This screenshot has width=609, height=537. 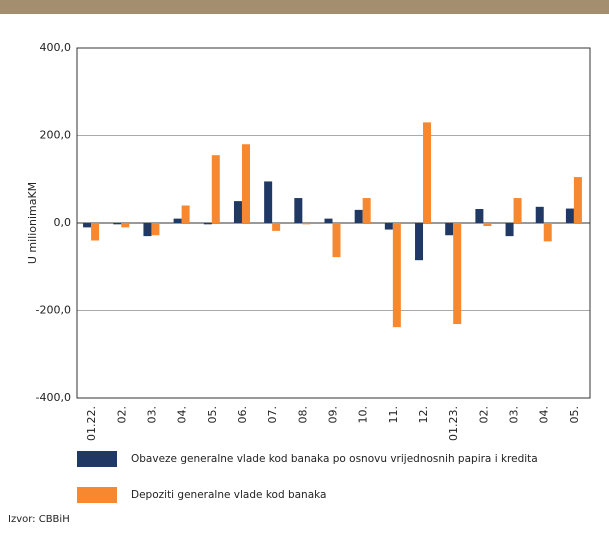 What do you see at coordinates (53, 397) in the screenshot?
I see `y-tick-label: -400,0` at bounding box center [53, 397].